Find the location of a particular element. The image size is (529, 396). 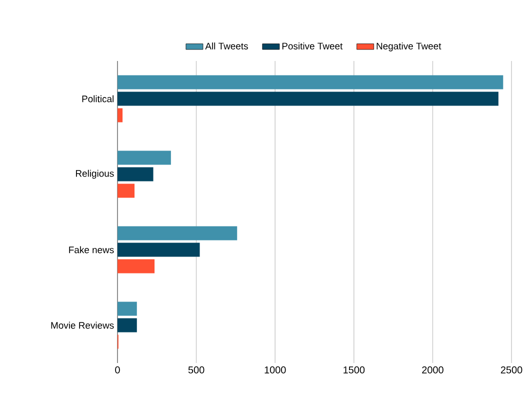

x-tick-label: 500 is located at coordinates (196, 370).